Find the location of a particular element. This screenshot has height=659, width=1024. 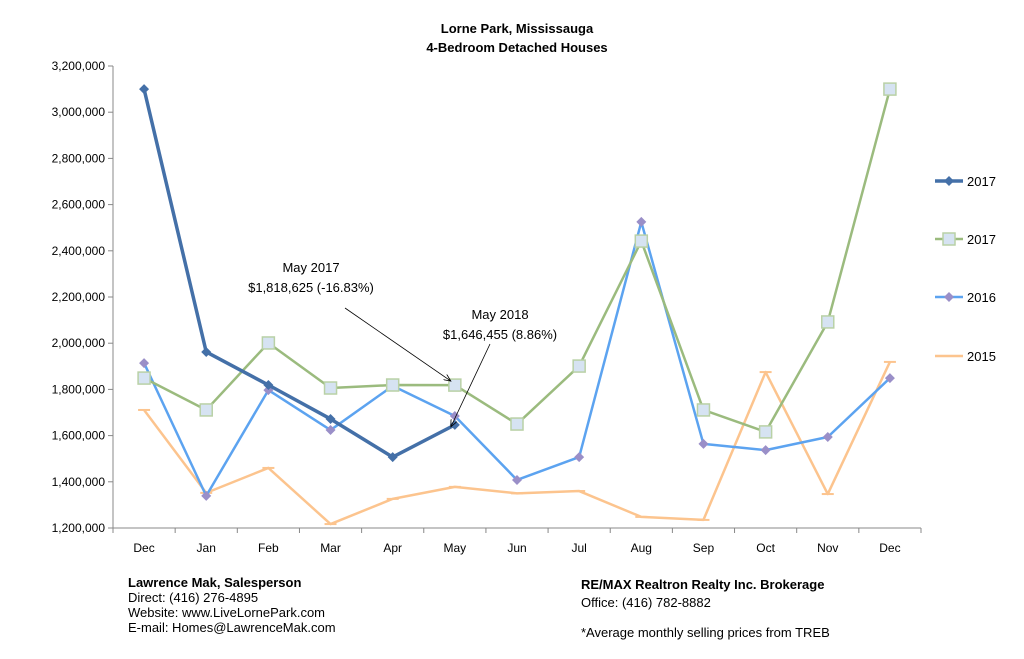

x-tick-label: May is located at coordinates (455, 548).